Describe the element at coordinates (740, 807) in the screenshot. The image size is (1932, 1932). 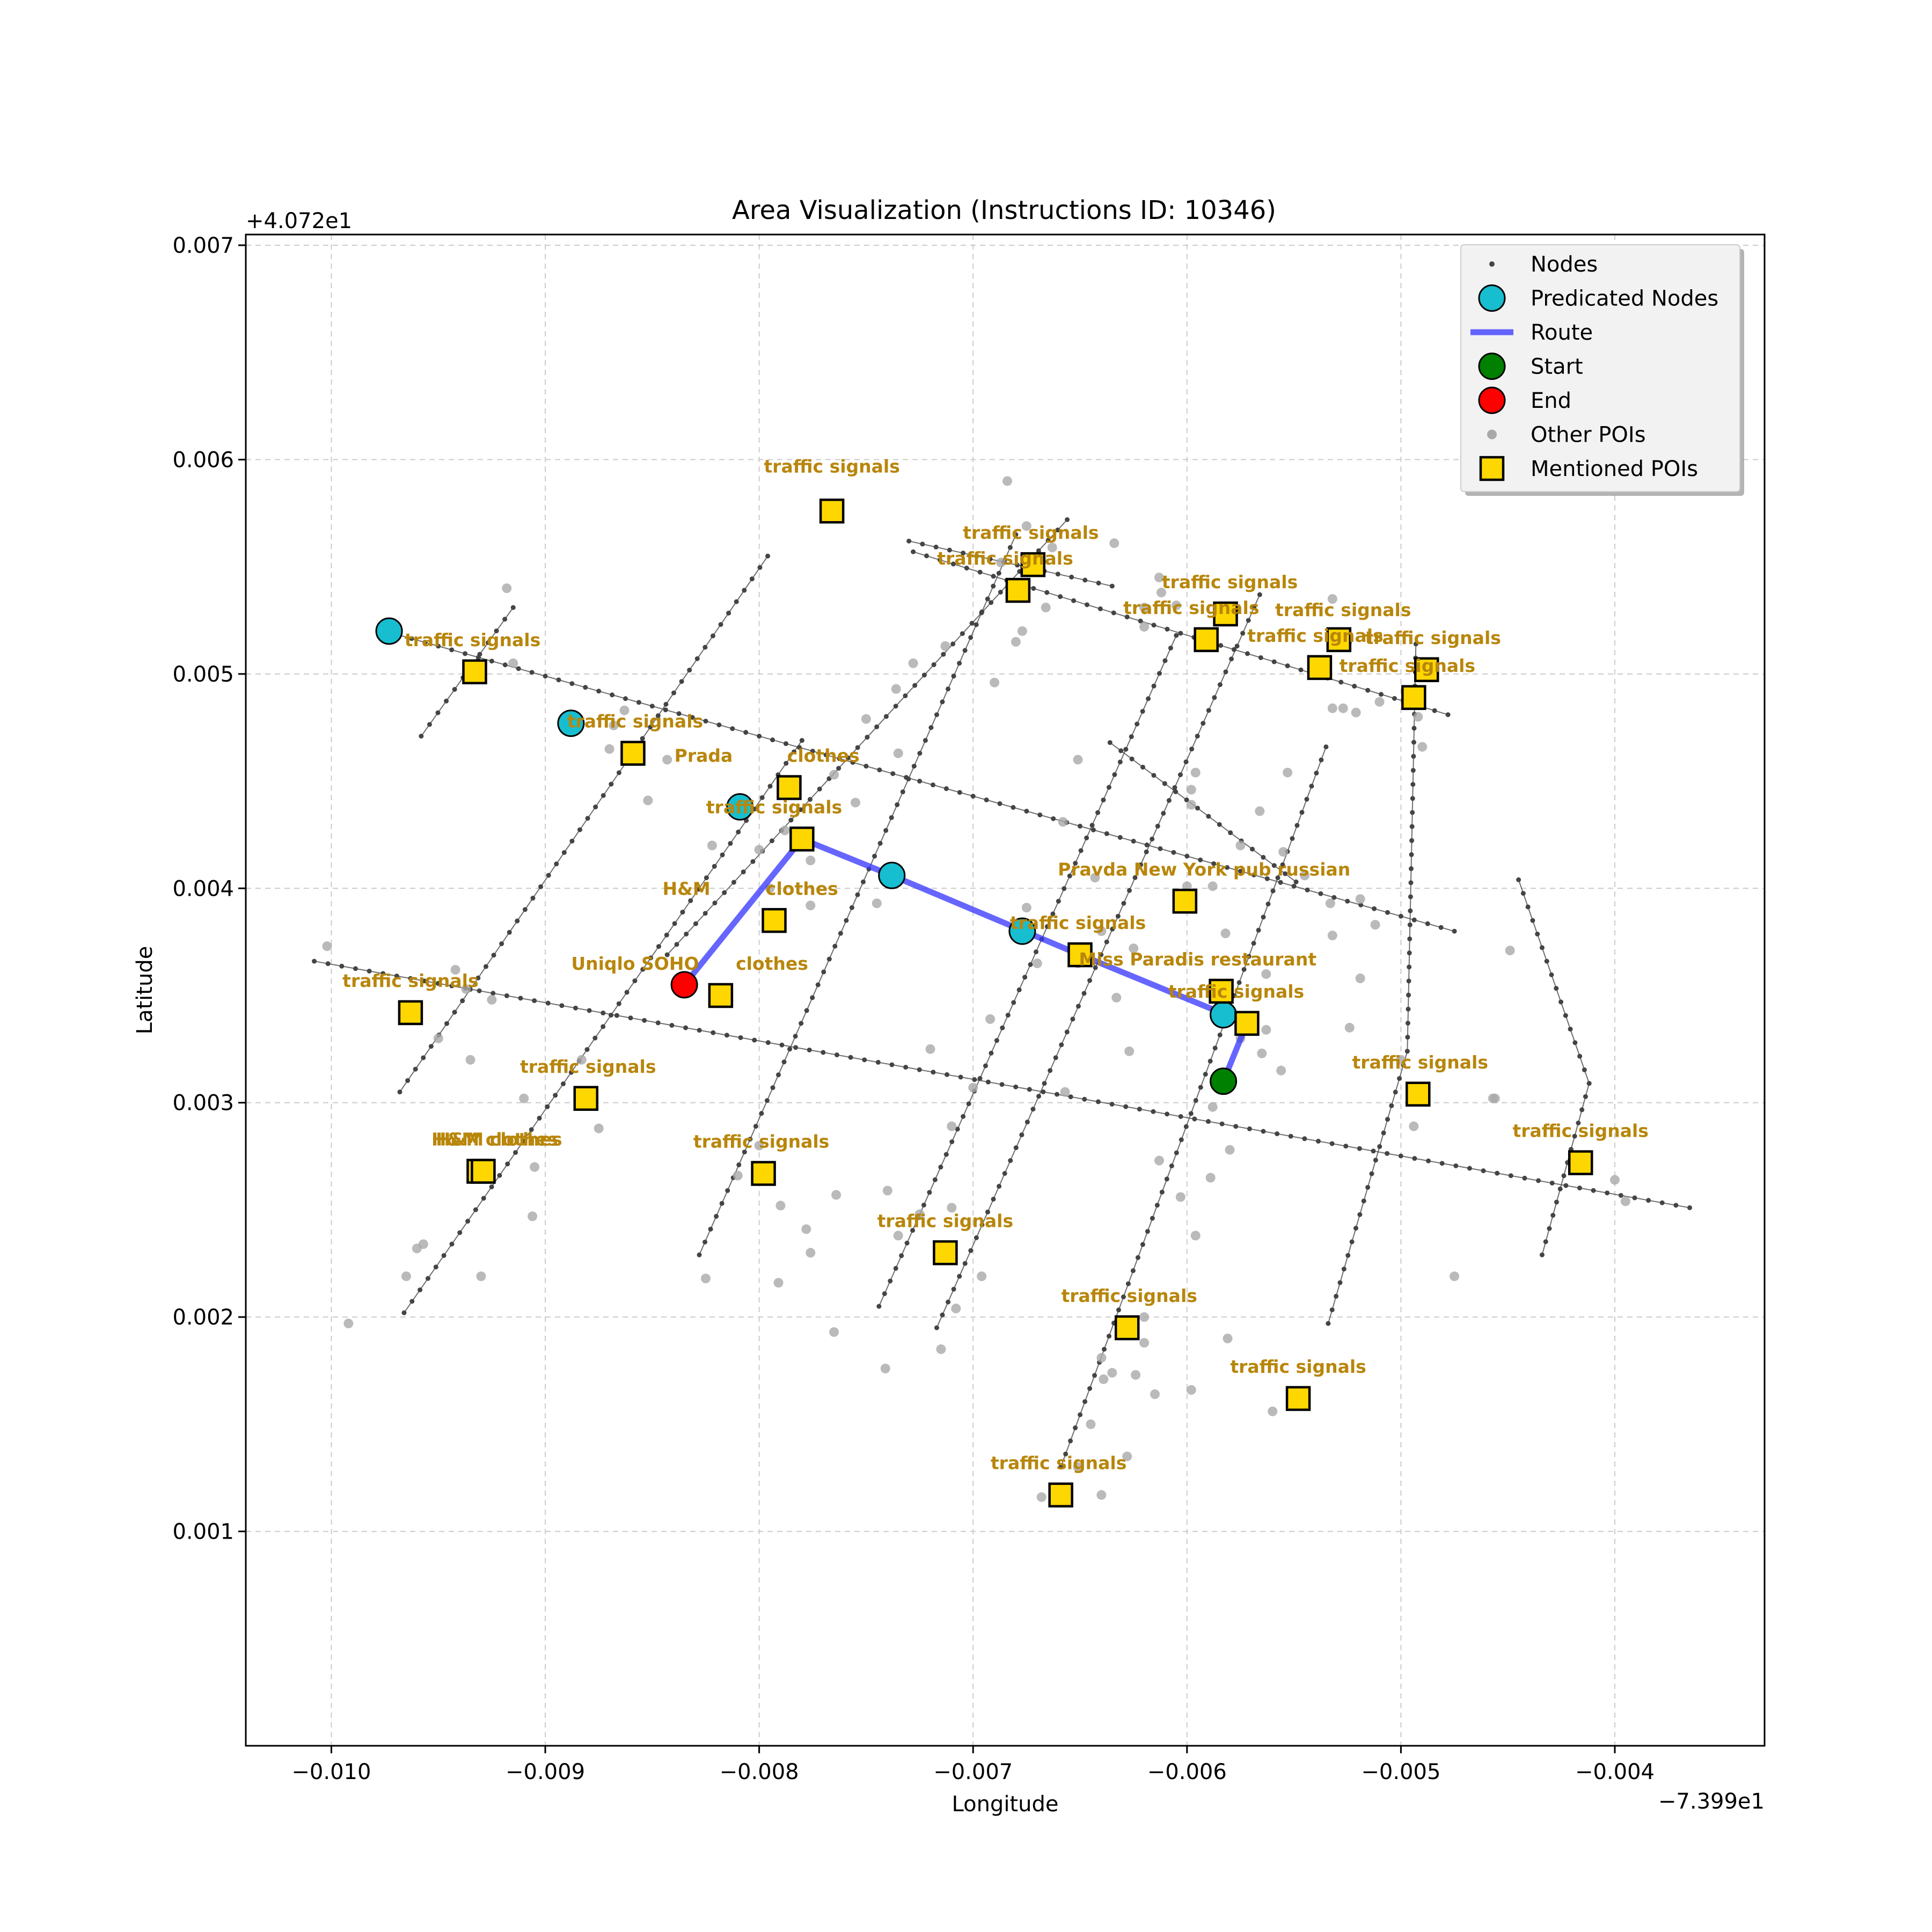
I see `predicated-node-marker` at that location.